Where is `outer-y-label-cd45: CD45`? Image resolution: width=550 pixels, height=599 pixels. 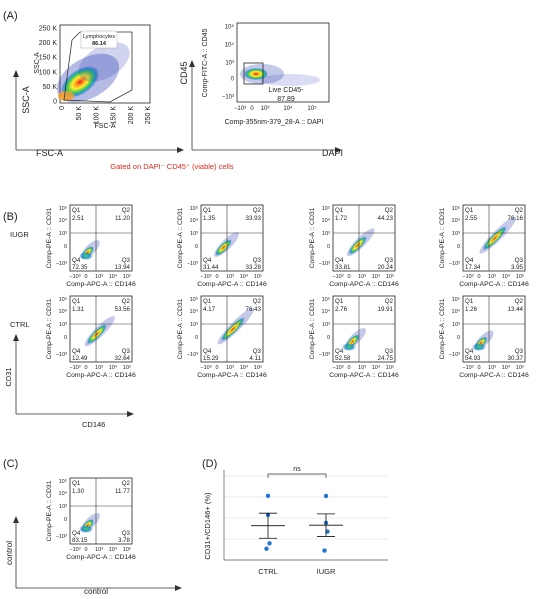
outer-y-label-cd45: CD45 is located at coordinates (184, 72).